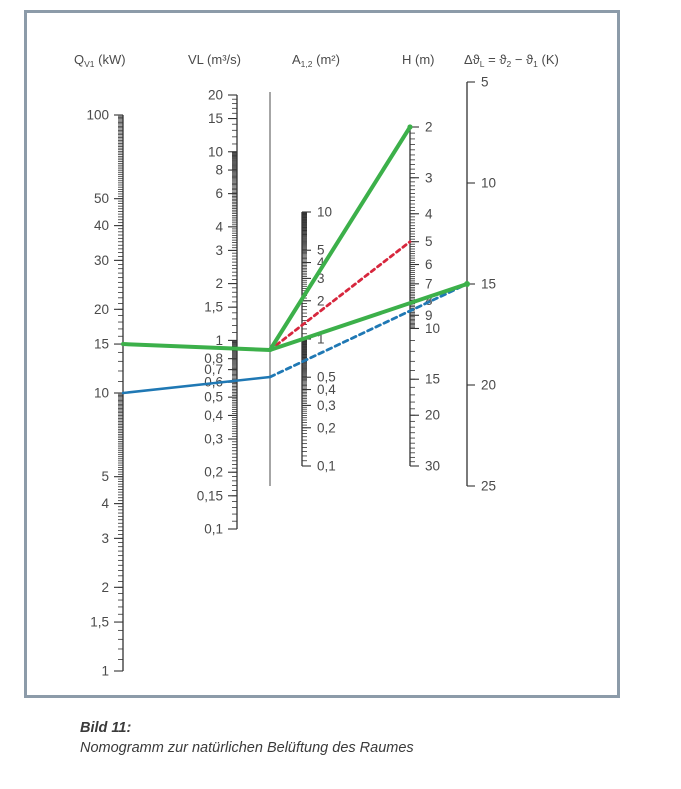  What do you see at coordinates (429, 315) in the screenshot?
I see `h-tick-label: 9` at bounding box center [429, 315].